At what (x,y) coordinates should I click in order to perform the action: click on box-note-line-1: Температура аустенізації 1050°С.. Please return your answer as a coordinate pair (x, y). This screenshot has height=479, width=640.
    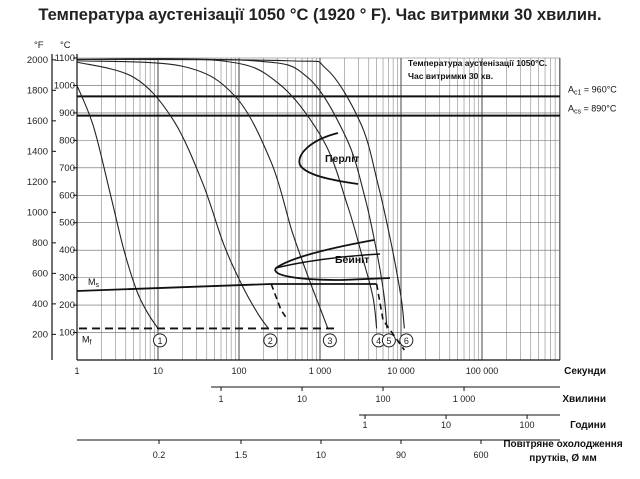
    Looking at the image, I should click on (477, 63).